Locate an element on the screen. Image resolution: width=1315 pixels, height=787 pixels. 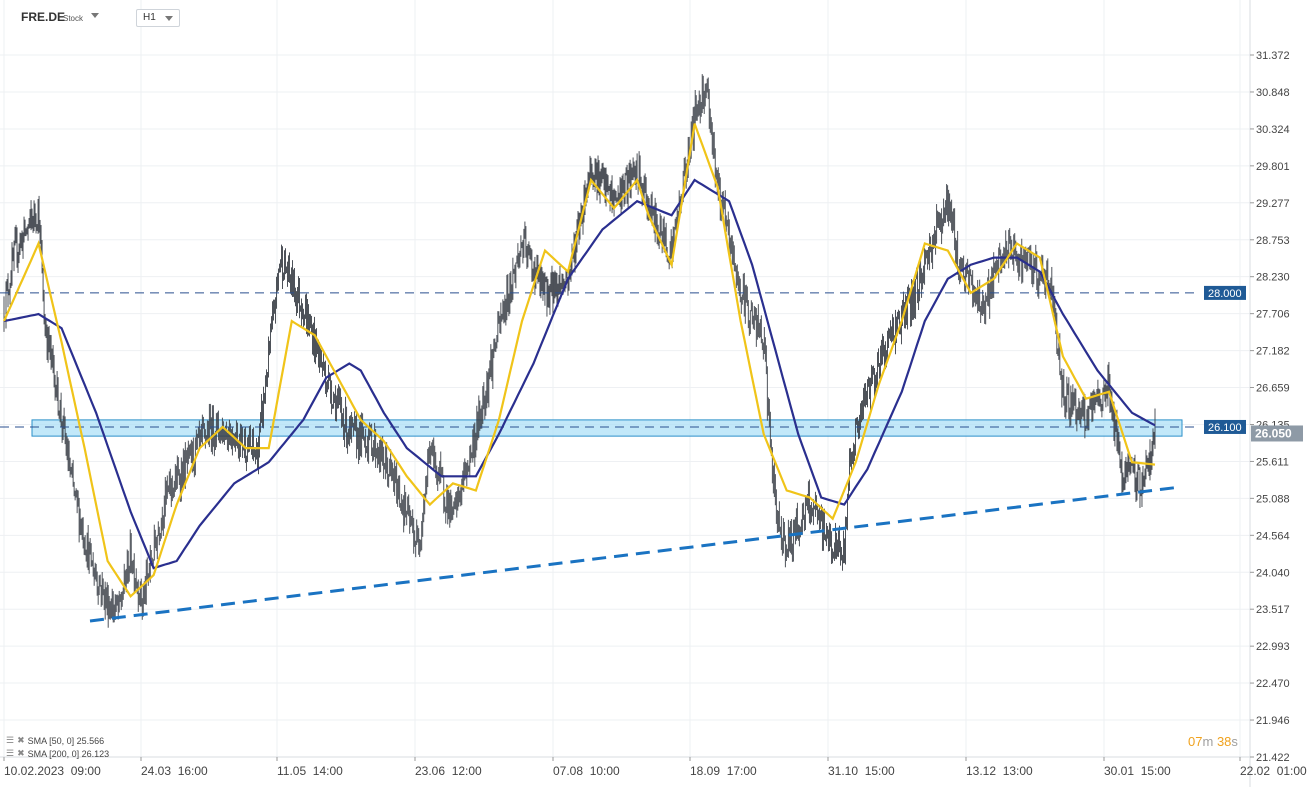
y-tick-label: 21.422 is located at coordinates (1273, 758).